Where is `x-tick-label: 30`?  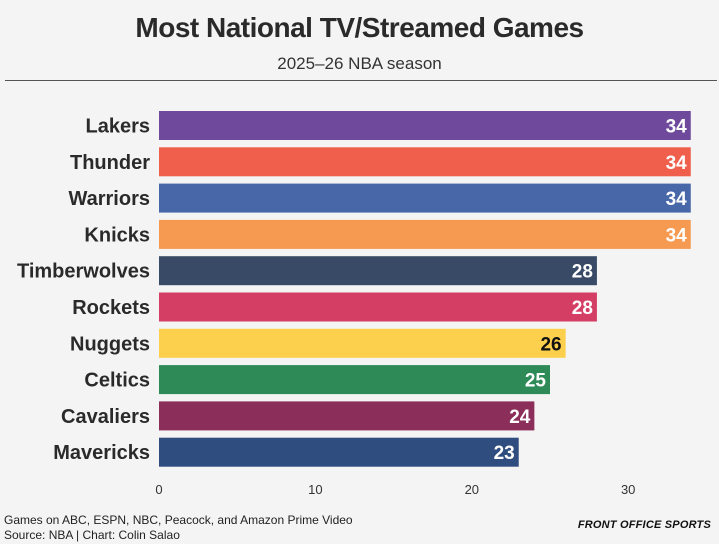 x-tick-label: 30 is located at coordinates (628, 489).